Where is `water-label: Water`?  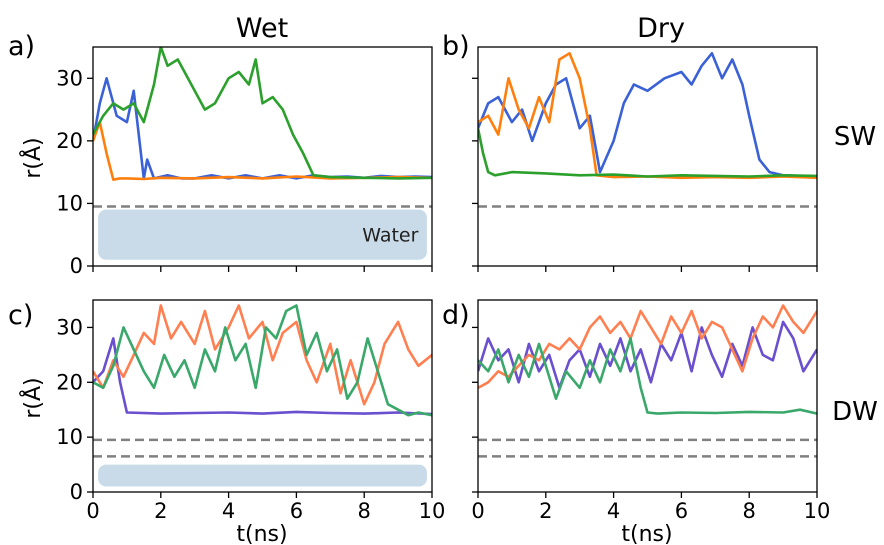
water-label: Water is located at coordinates (390, 236).